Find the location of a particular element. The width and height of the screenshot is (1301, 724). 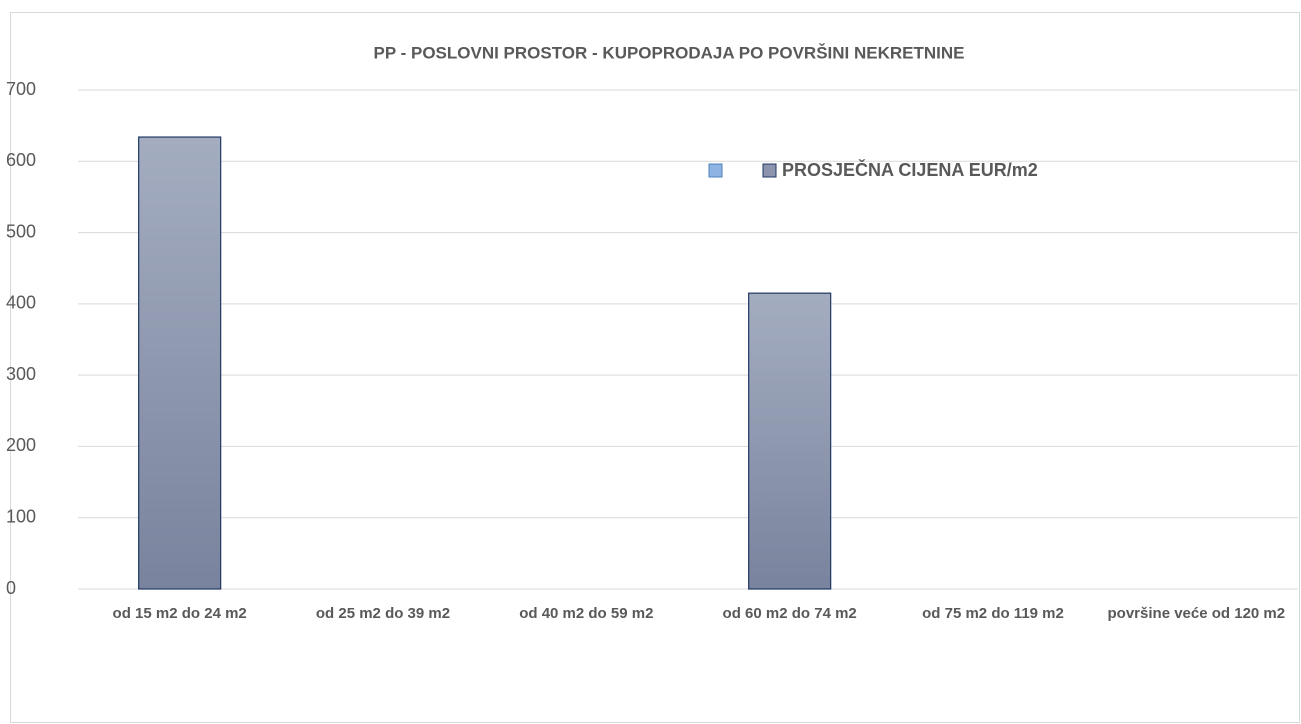

x-tick-label: od 75 m2 do 119 m2 is located at coordinates (993, 613).